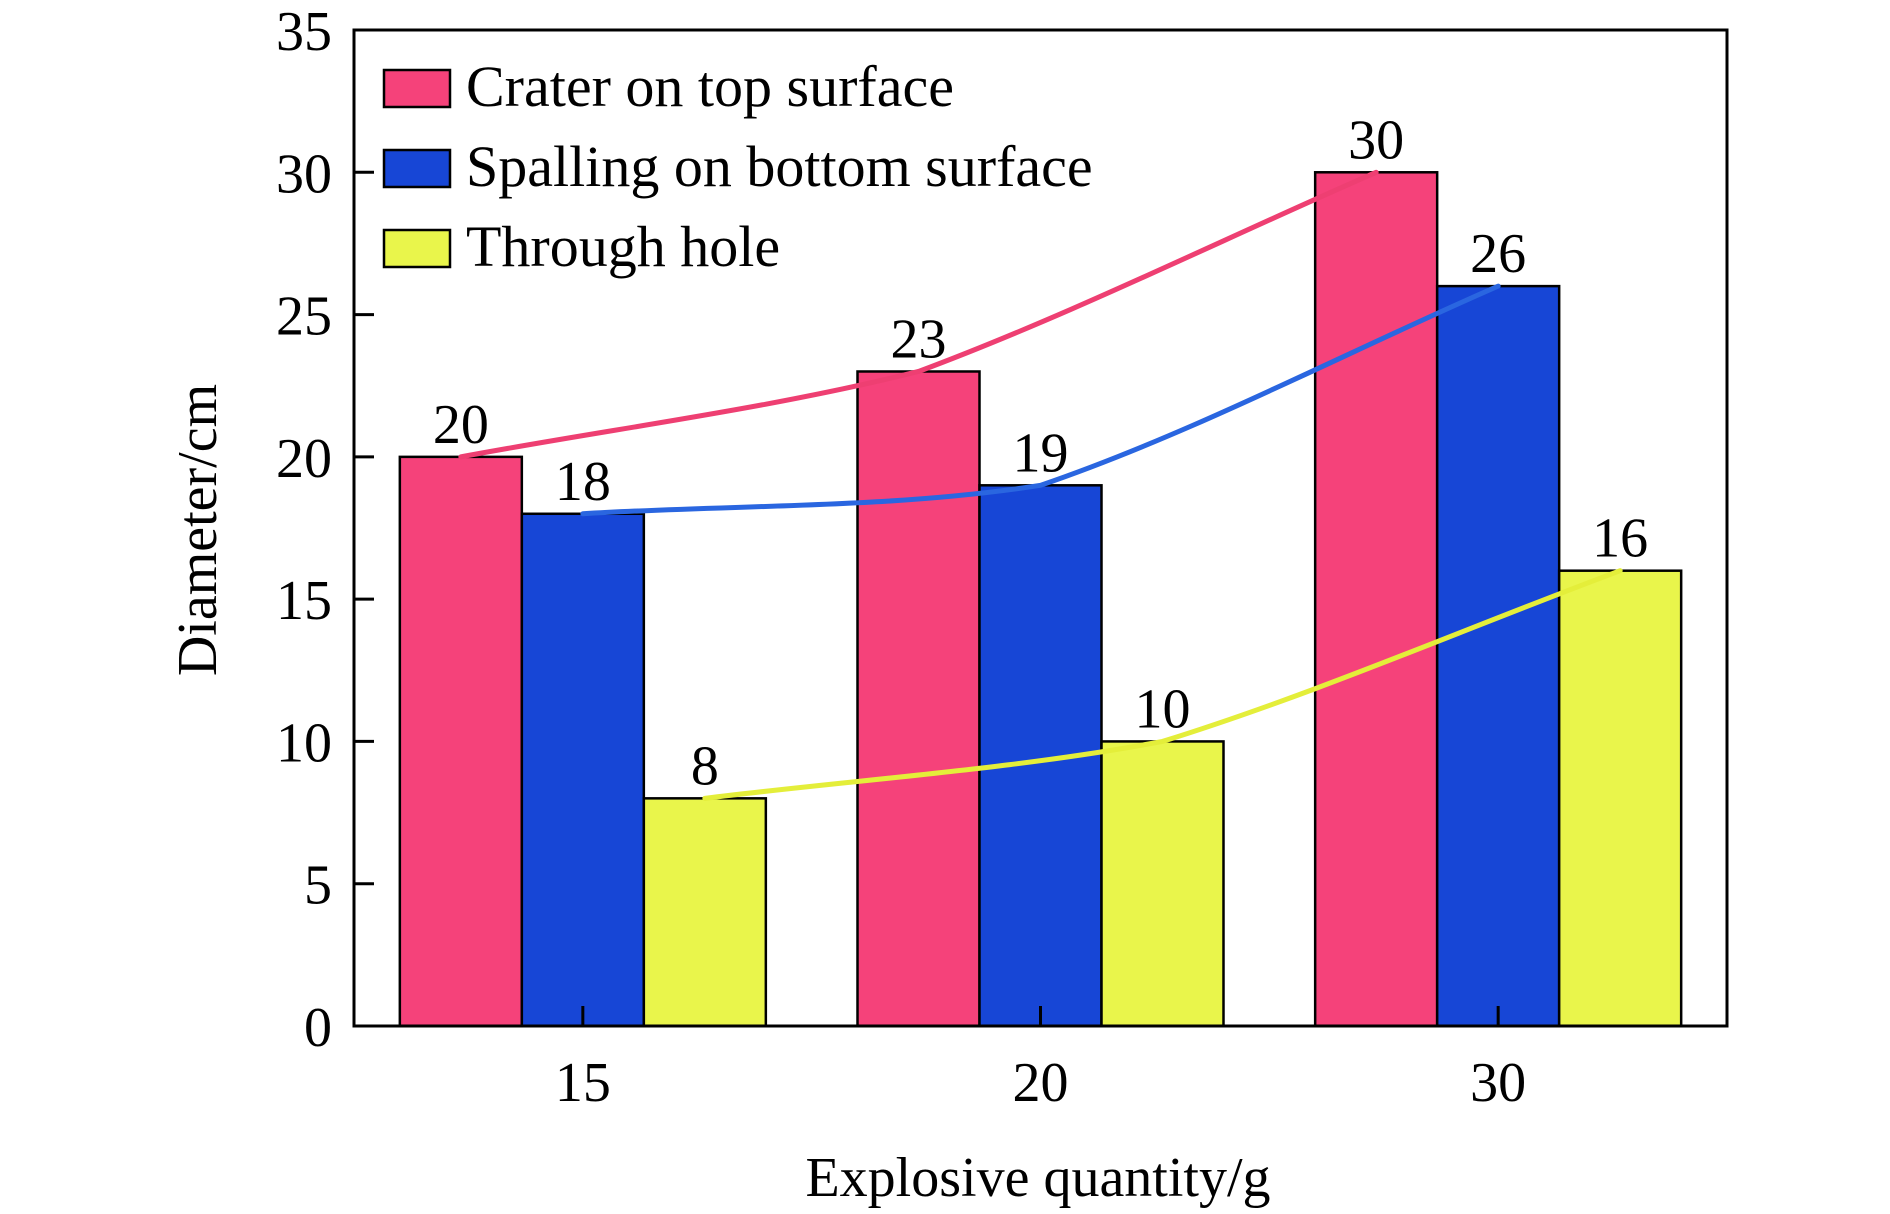 This screenshot has width=1890, height=1214. I want to click on y-tick-label: 0, so click(318, 1028).